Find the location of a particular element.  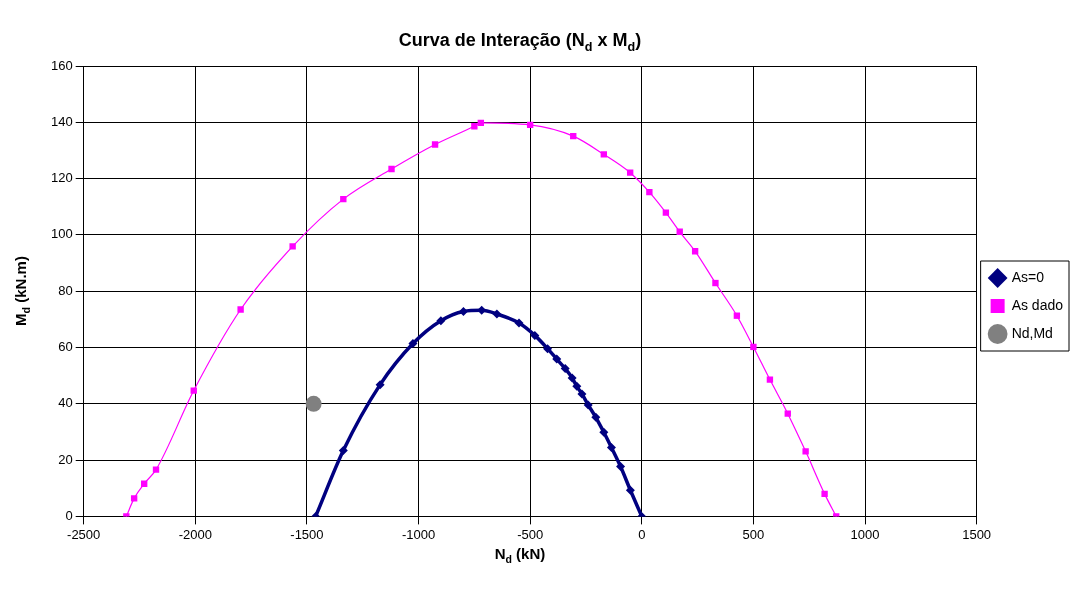

x-axis-title: N$_{d}$ (kN) is located at coordinates (520, 555).